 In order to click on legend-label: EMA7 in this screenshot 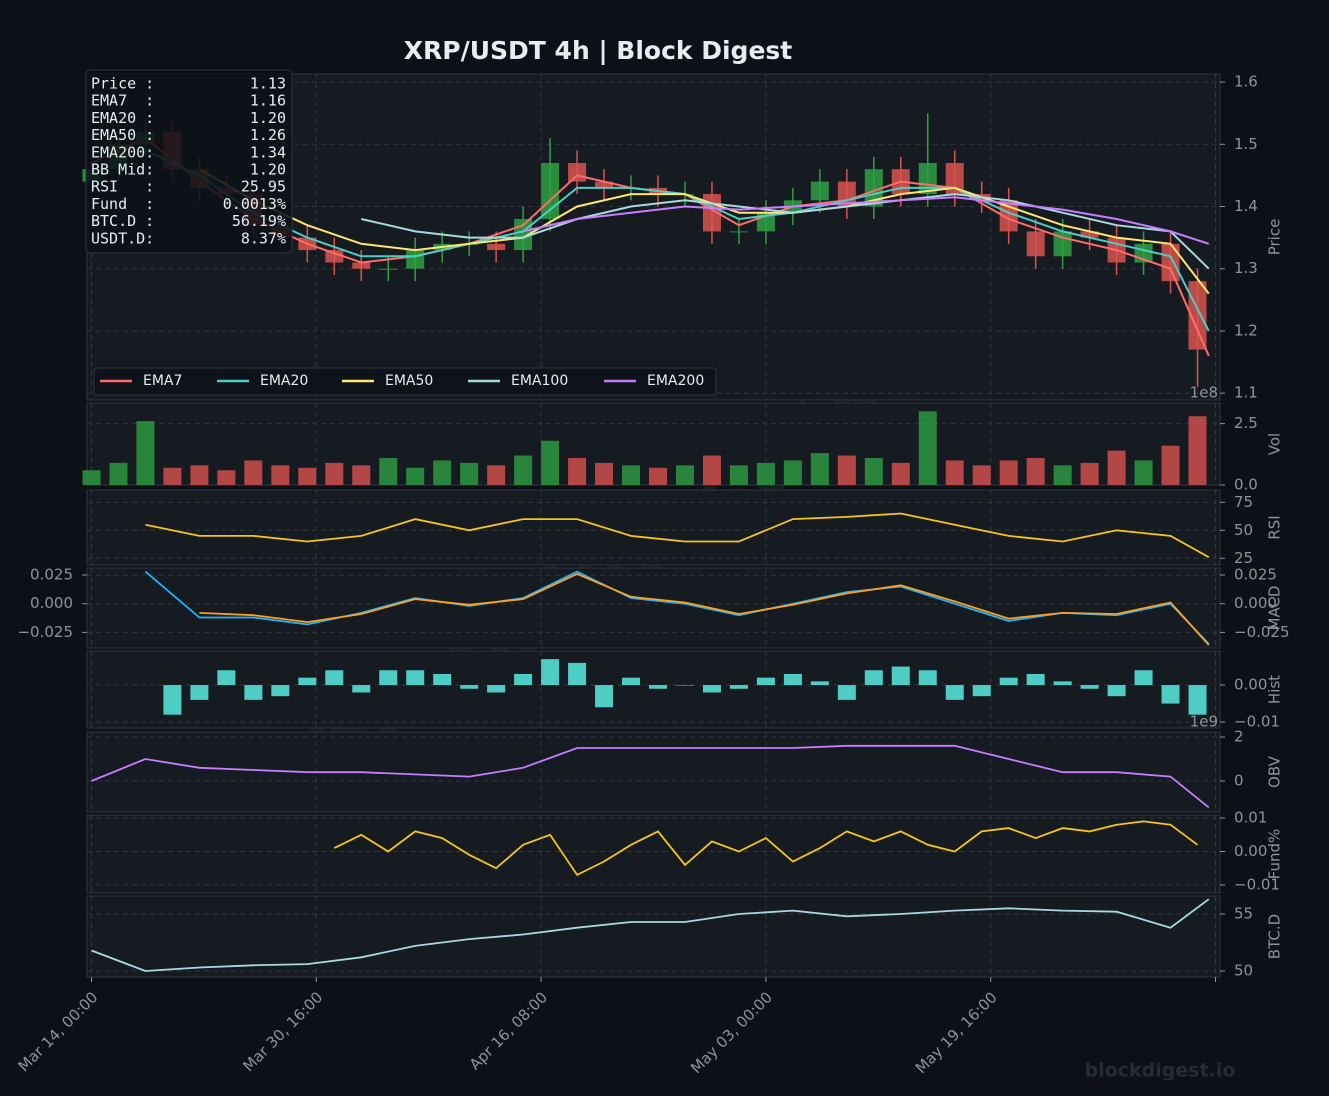, I will do `click(162, 381)`.